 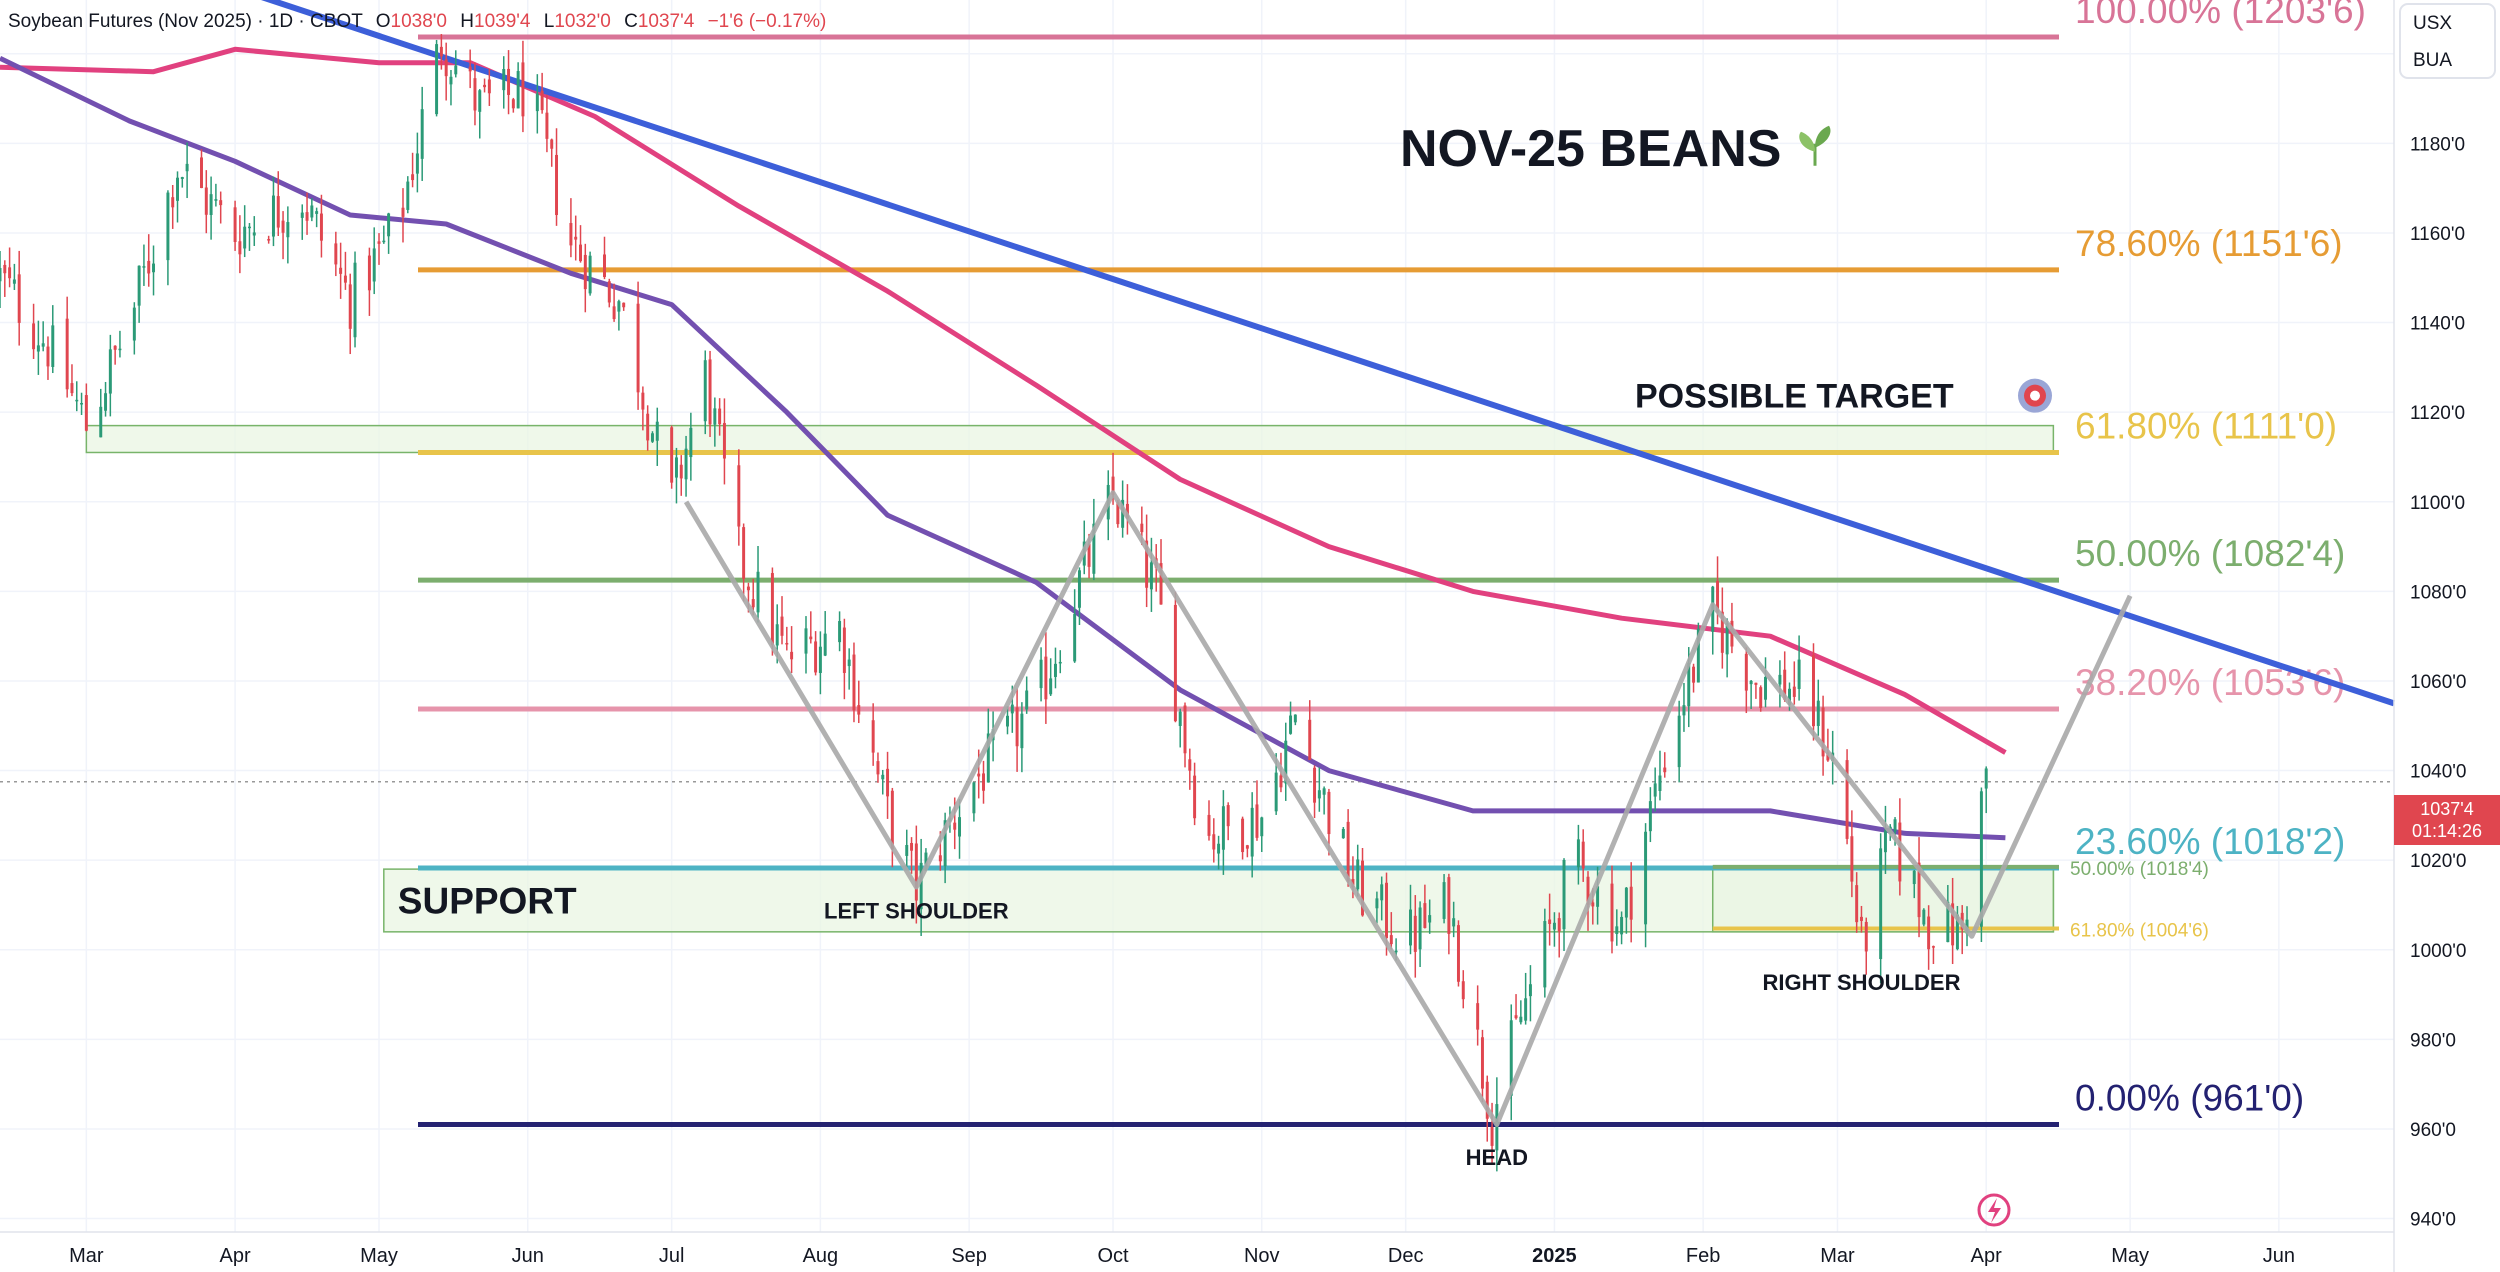 What do you see at coordinates (2437, 413) in the screenshot?
I see `y-tick-label: 1120'0` at bounding box center [2437, 413].